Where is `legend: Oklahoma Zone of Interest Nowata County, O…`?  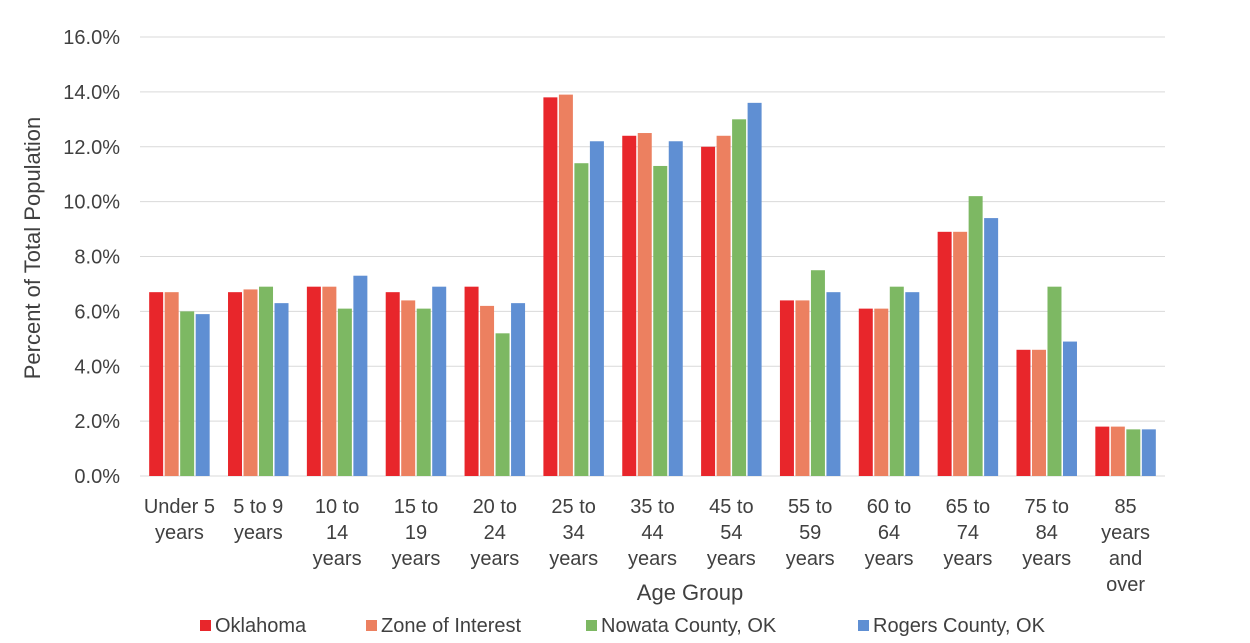
legend: Oklahoma Zone of Interest Nowata County, O… is located at coordinates (623, 626).